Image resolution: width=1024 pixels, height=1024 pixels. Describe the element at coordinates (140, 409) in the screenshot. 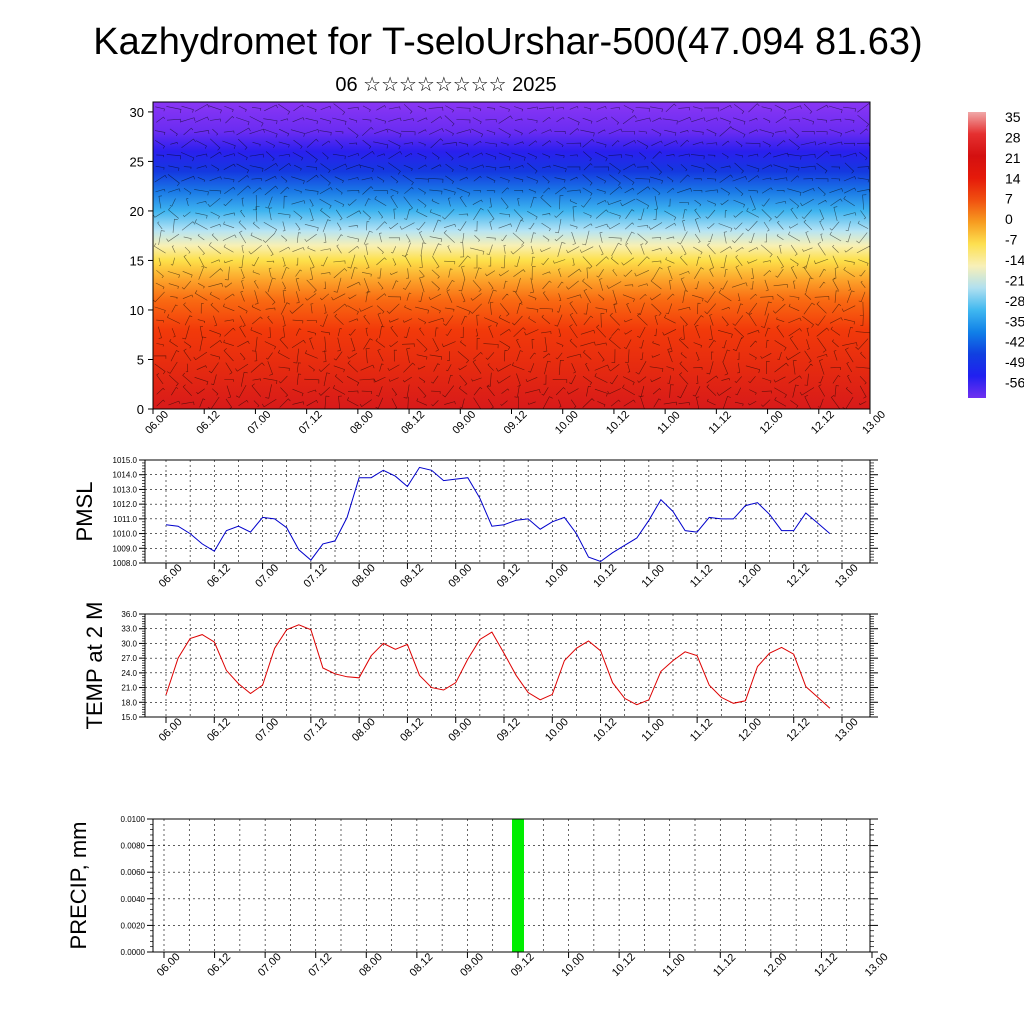

I see `y-tick-label: 0` at that location.